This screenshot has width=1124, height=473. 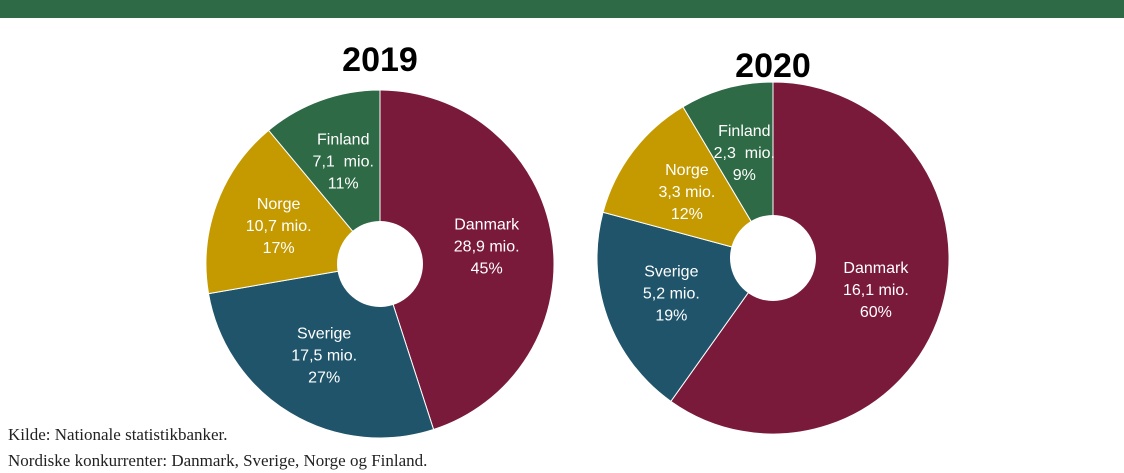 What do you see at coordinates (876, 312) in the screenshot?
I see `slice-share: 60%` at bounding box center [876, 312].